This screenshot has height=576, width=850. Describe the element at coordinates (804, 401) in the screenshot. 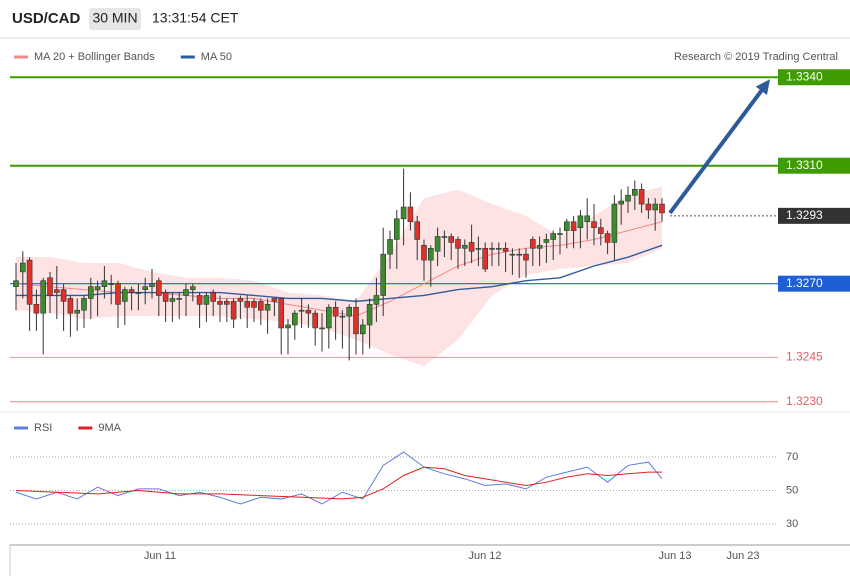

I see `level-label: 1.3230` at that location.